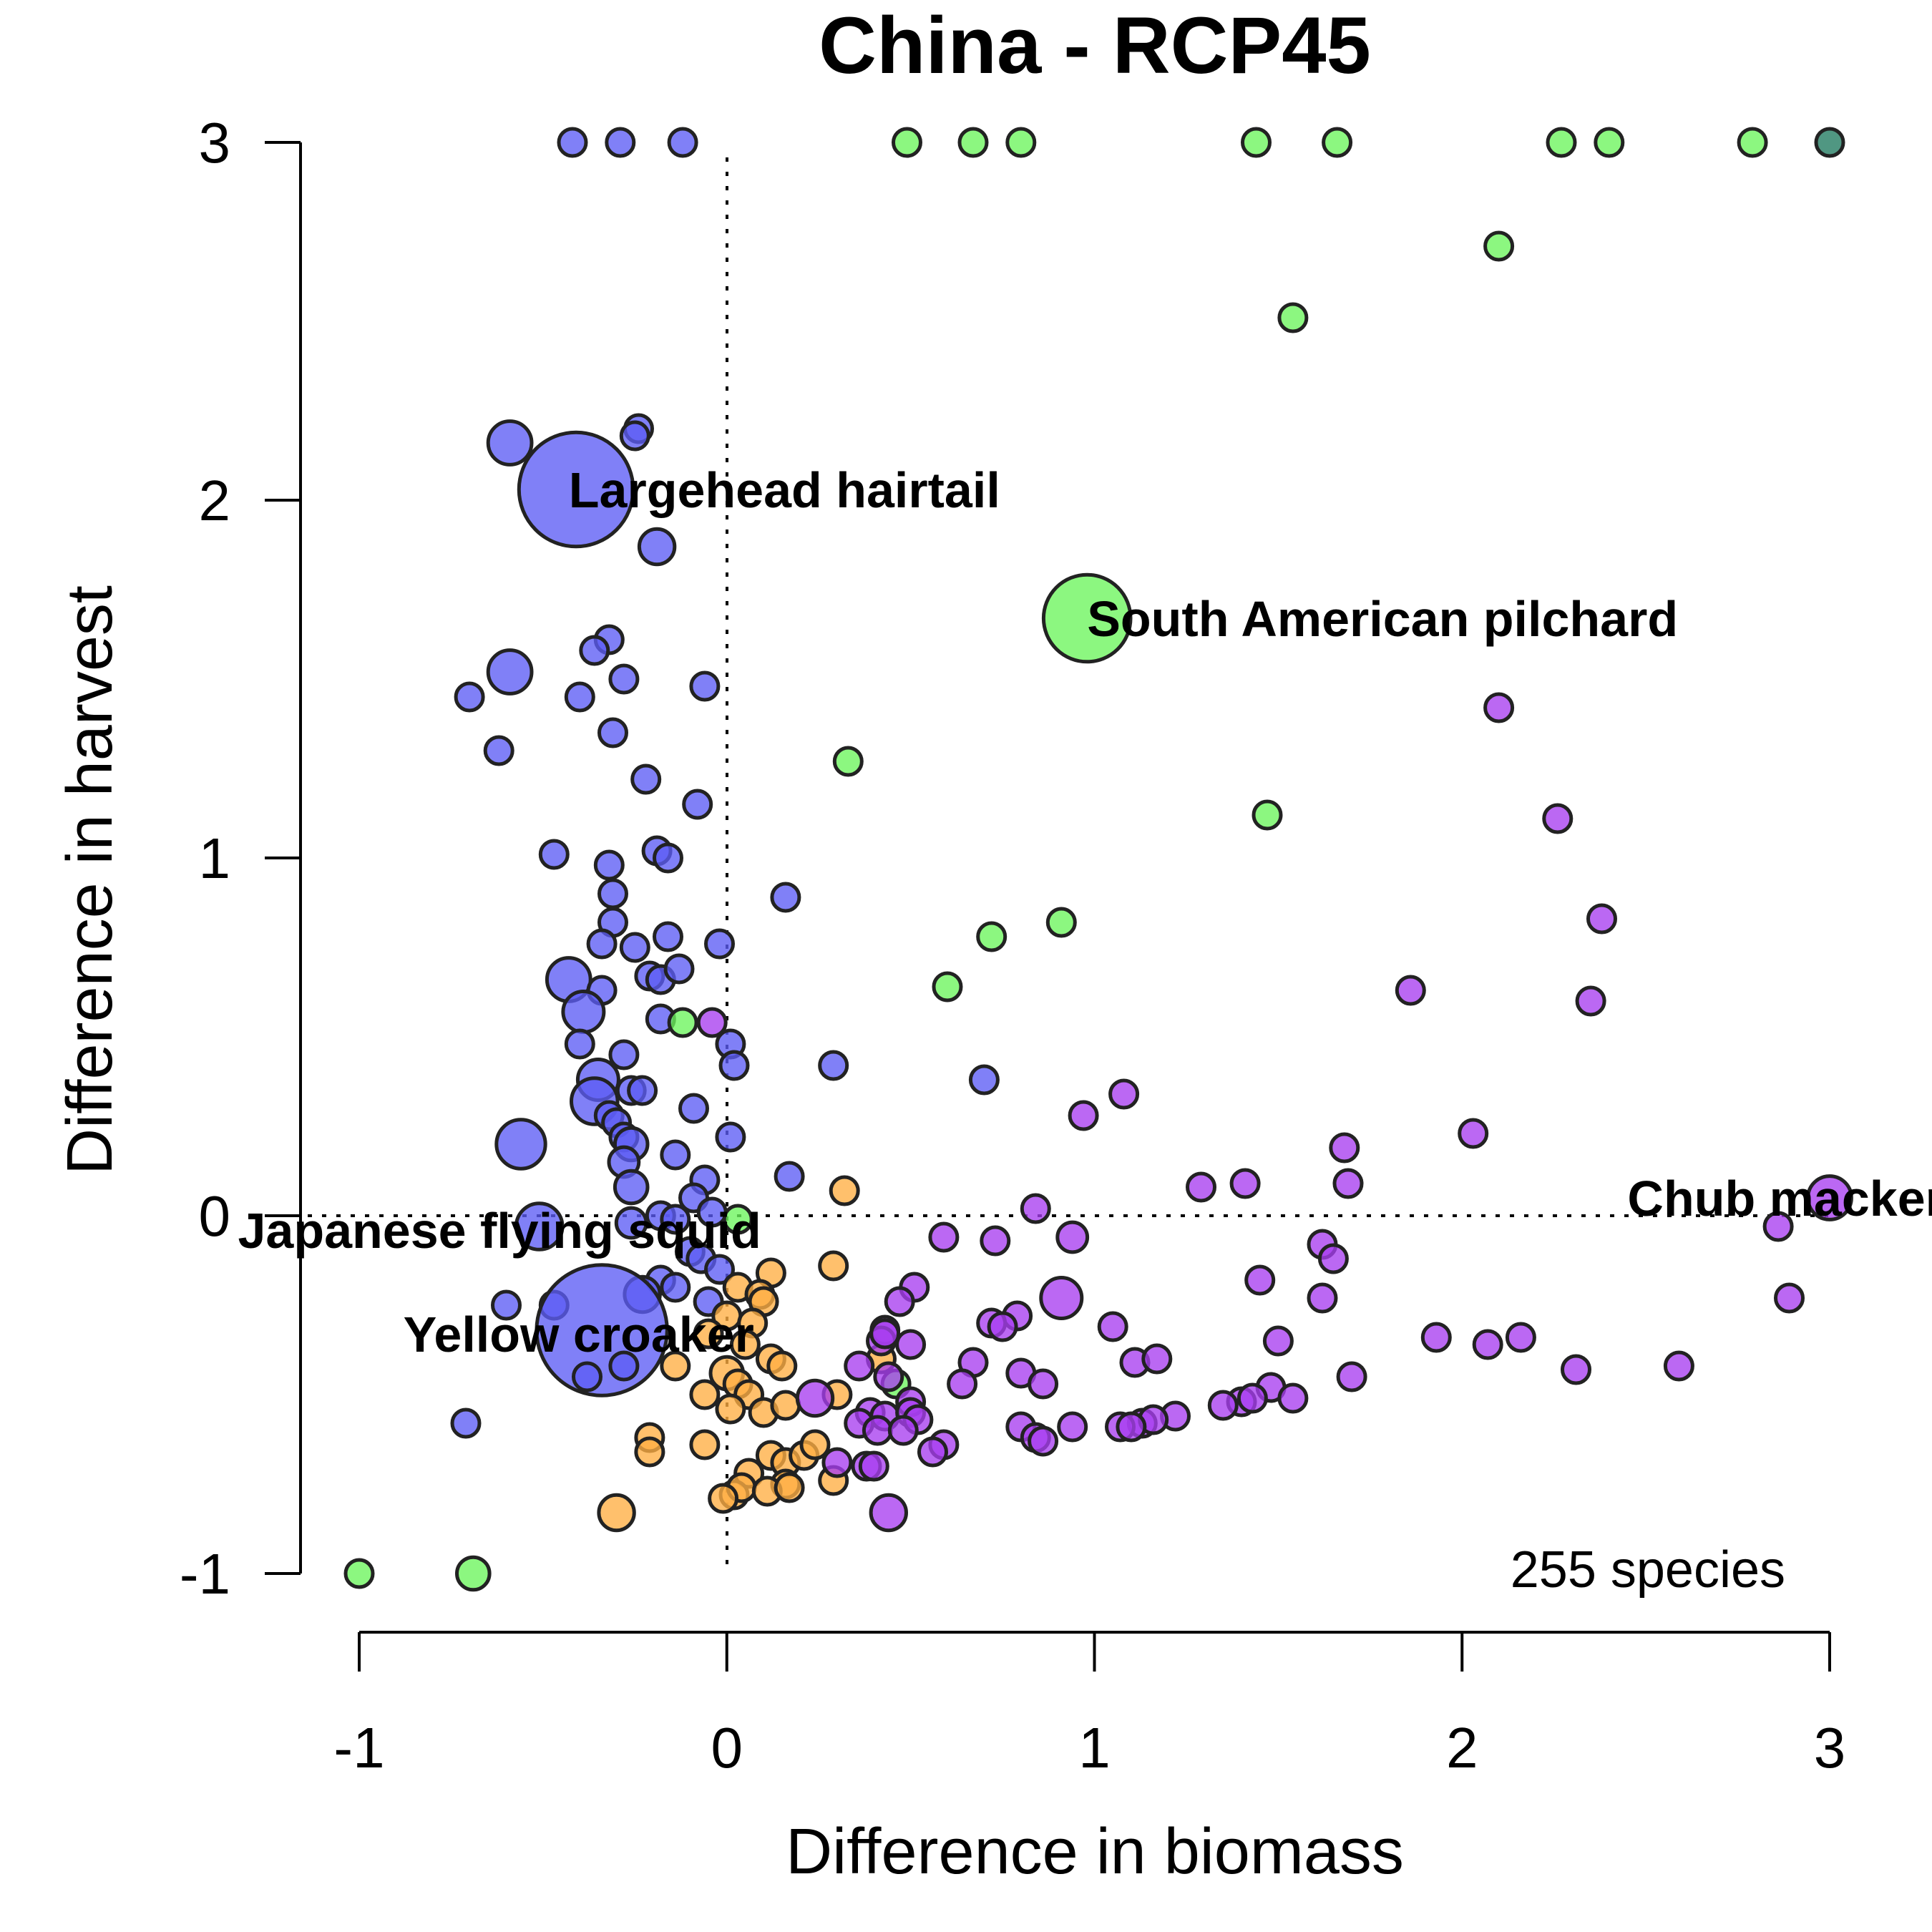  Describe the element at coordinates (215, 143) in the screenshot. I see `y-tick-label: 3` at that location.